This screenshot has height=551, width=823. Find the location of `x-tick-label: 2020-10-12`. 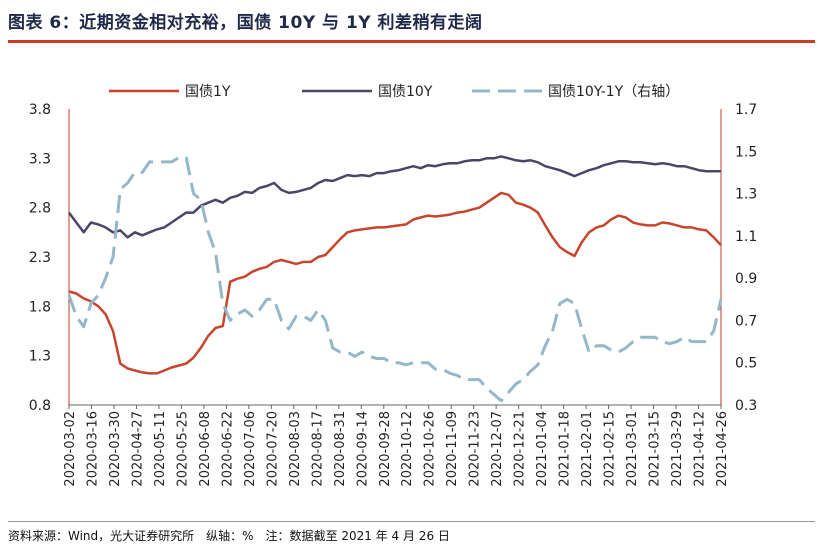

x-tick-label: 2020-10-12 is located at coordinates (407, 449).